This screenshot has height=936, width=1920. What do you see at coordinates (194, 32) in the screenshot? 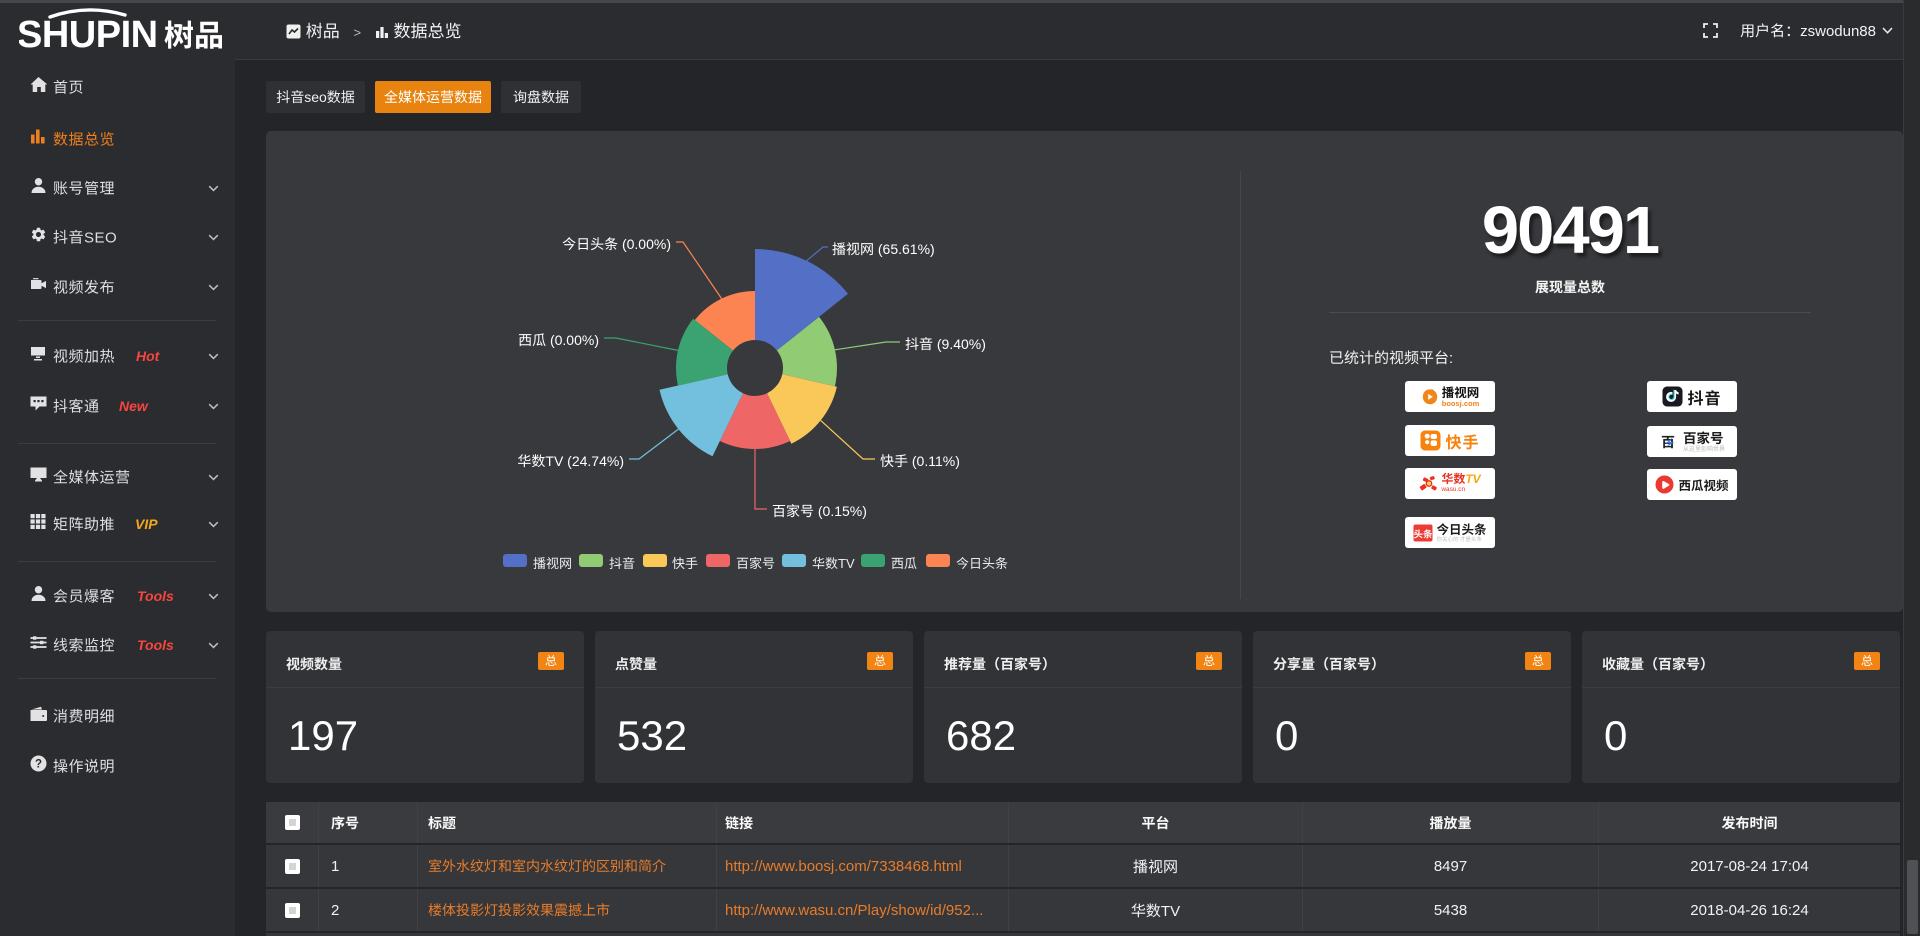
I see `svg-text: 树品` at bounding box center [194, 32].